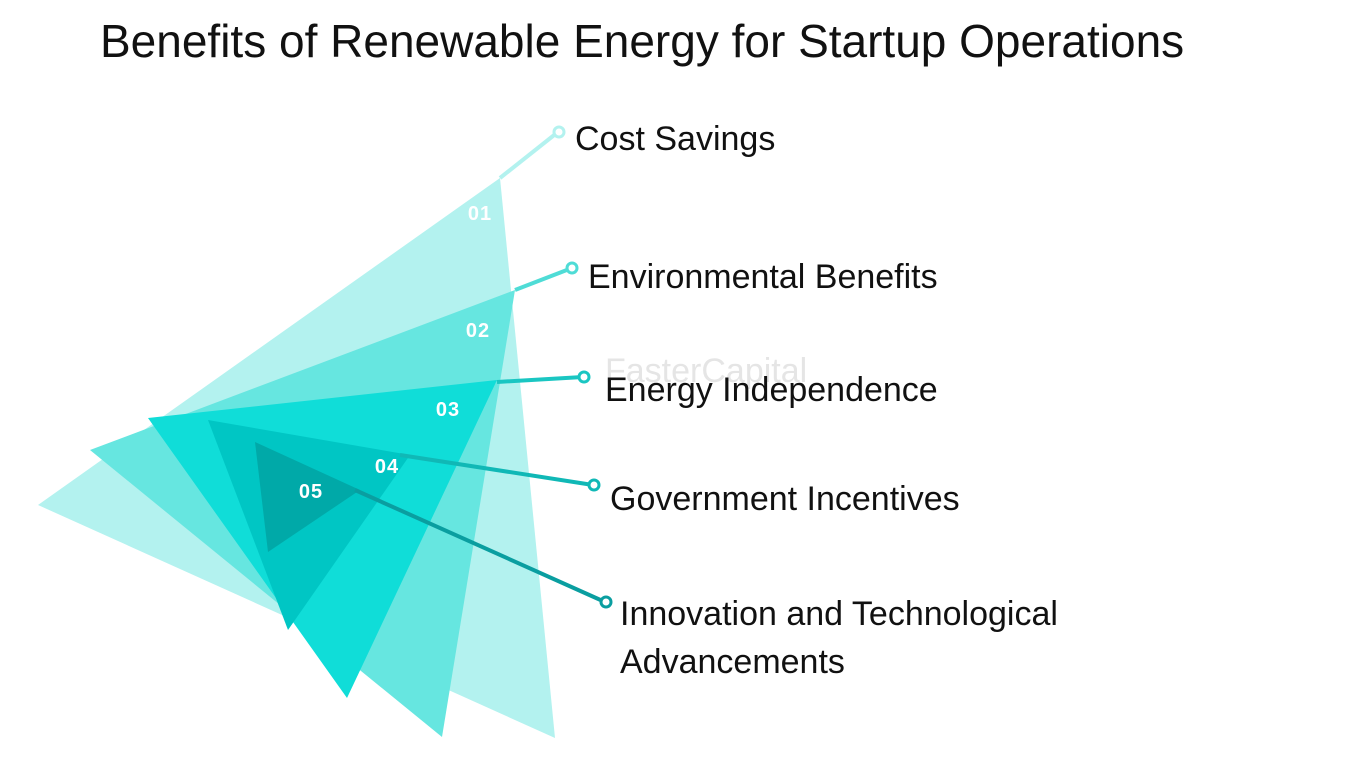 Image resolution: width=1350 pixels, height=759 pixels. What do you see at coordinates (706, 371) in the screenshot?
I see `watermark: FasterCapital` at bounding box center [706, 371].